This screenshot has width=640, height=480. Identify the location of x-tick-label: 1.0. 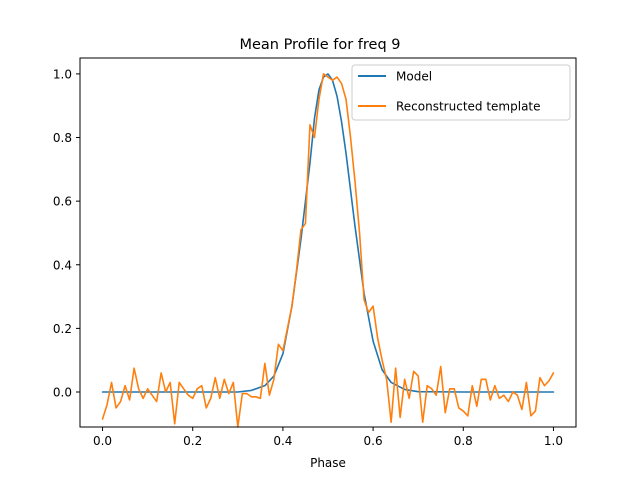
(553, 441).